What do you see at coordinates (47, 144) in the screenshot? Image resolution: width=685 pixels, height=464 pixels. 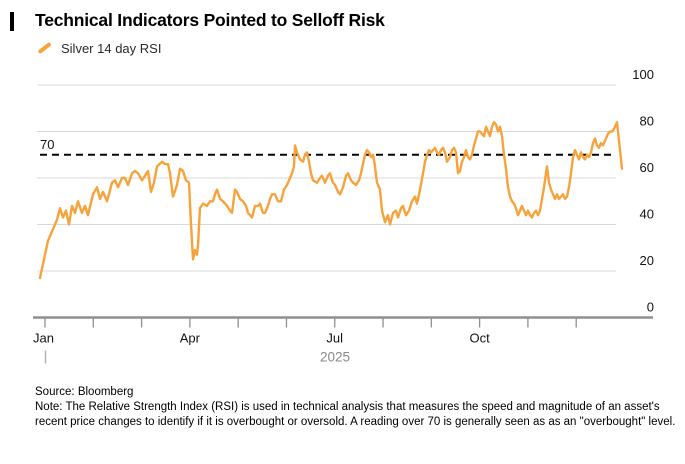 I see `threshold-label: 70` at bounding box center [47, 144].